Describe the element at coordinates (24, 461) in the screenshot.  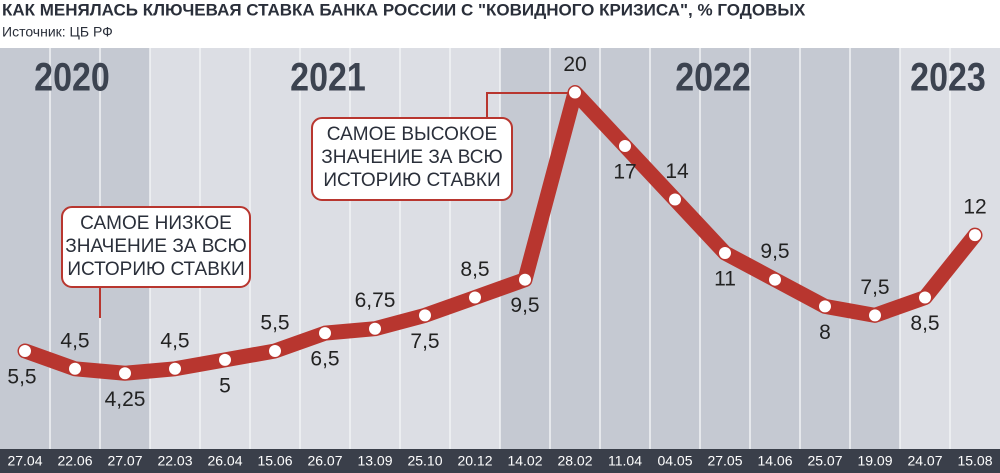
I see `x-tick-label: 27.04` at that location.